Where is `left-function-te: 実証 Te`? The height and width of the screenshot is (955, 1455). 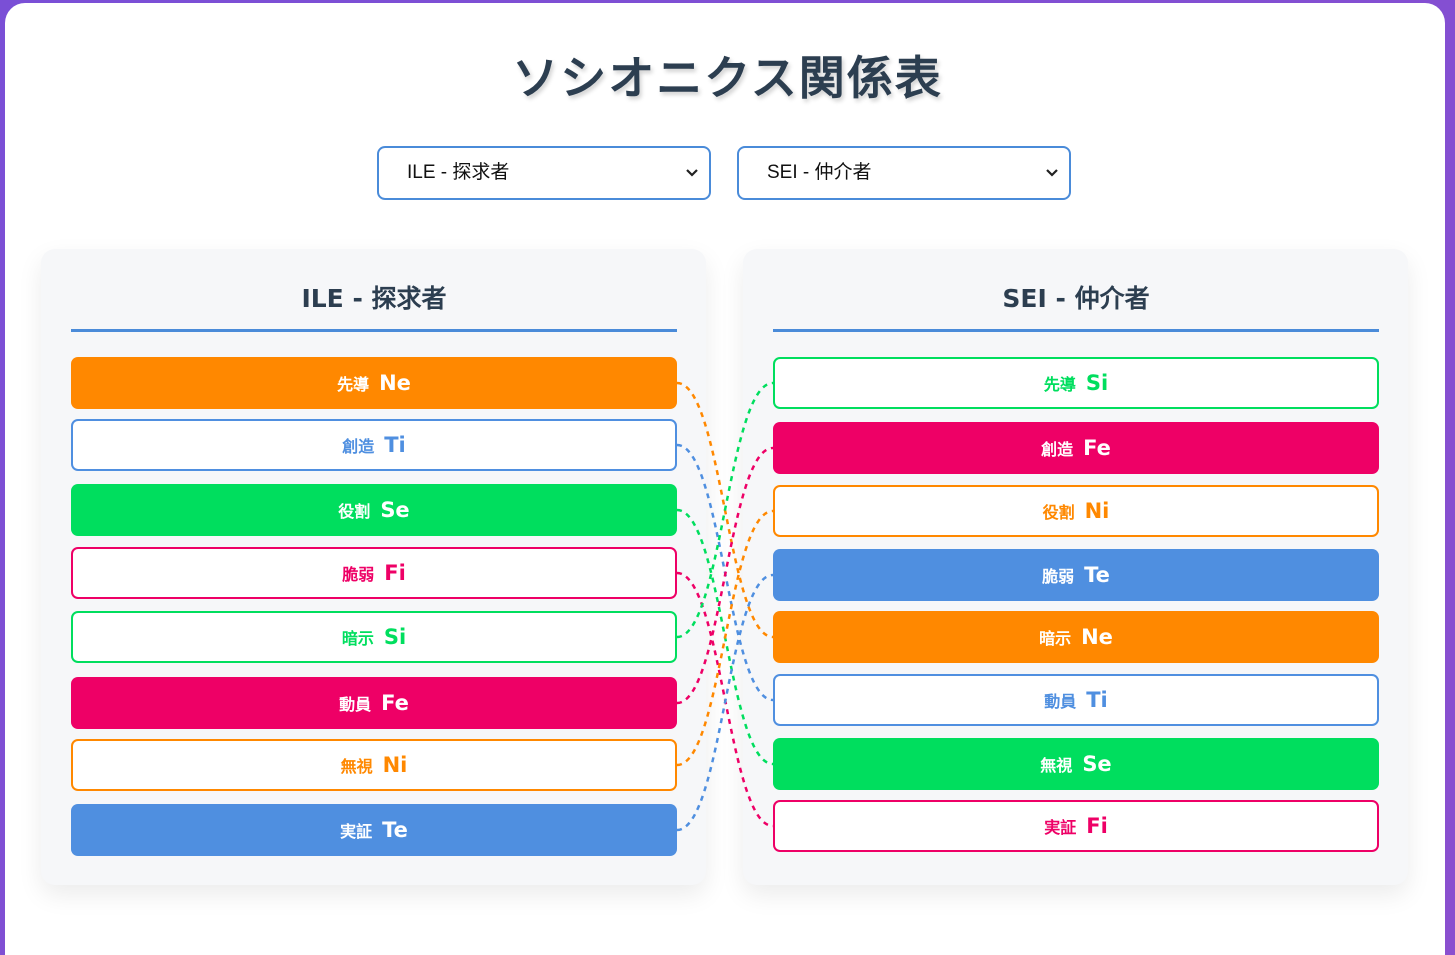 left-function-te: 実証 Te is located at coordinates (374, 830).